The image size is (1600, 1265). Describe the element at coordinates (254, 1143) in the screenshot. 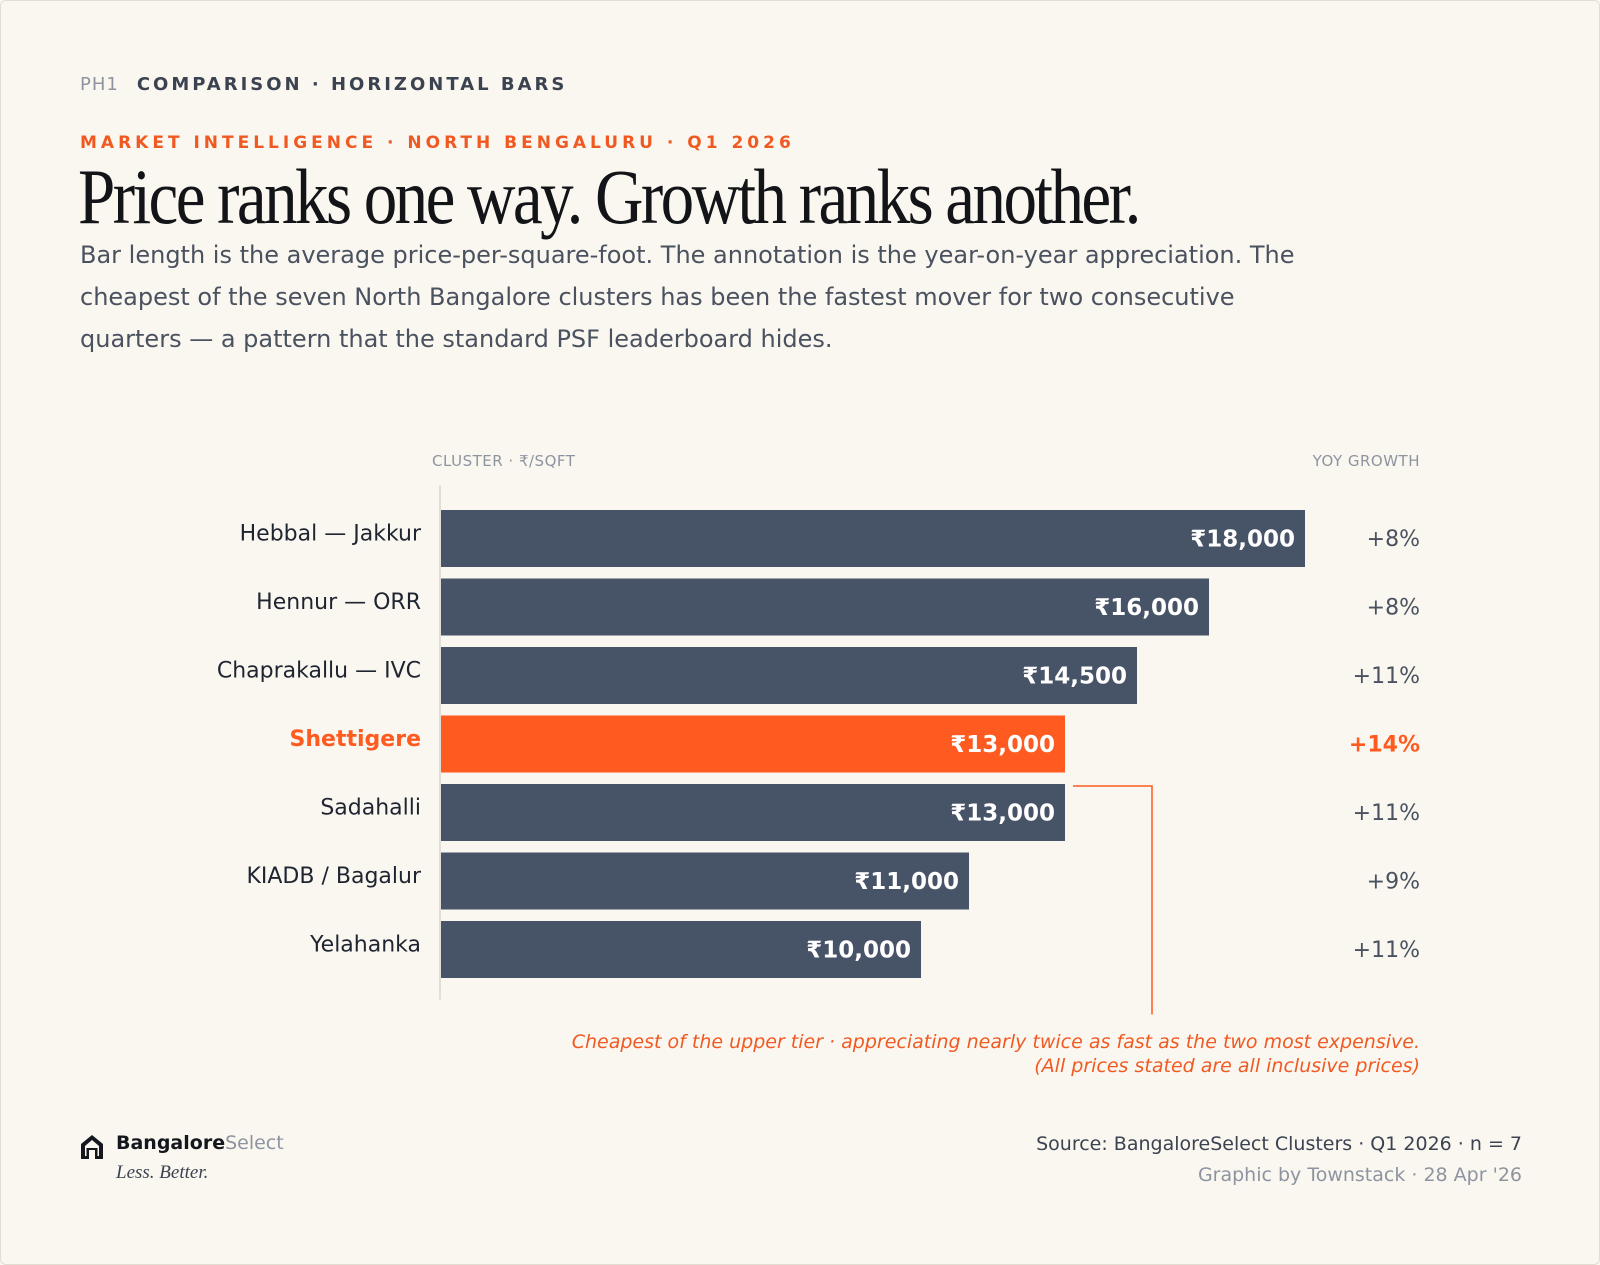

I see `brand-name-light: Select` at that location.